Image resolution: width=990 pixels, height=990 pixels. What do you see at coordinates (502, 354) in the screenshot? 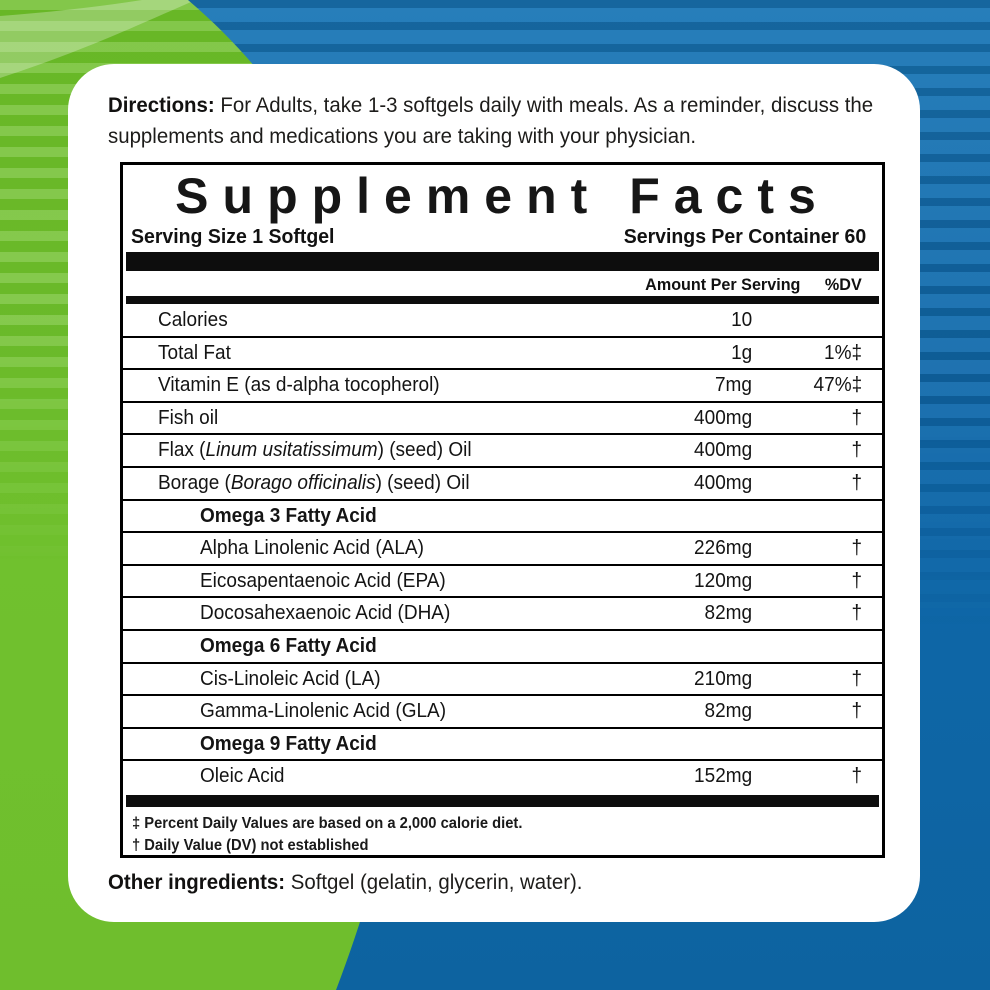
I see `table-row: Total Fat 1g 1%‡` at bounding box center [502, 354].